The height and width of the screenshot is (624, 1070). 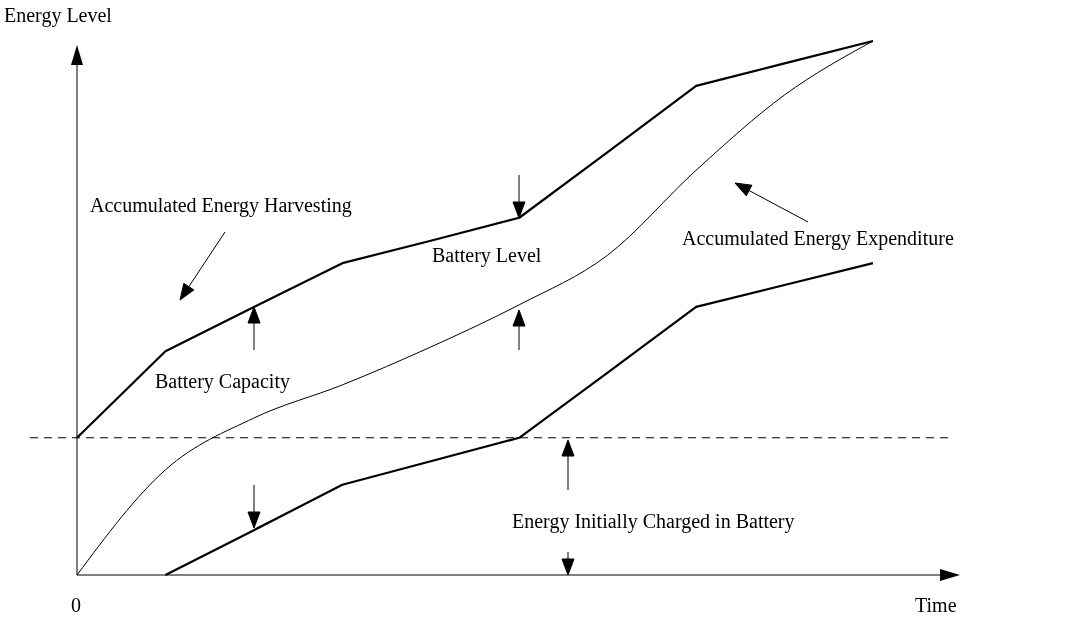 What do you see at coordinates (76, 605) in the screenshot?
I see `text: 0` at bounding box center [76, 605].